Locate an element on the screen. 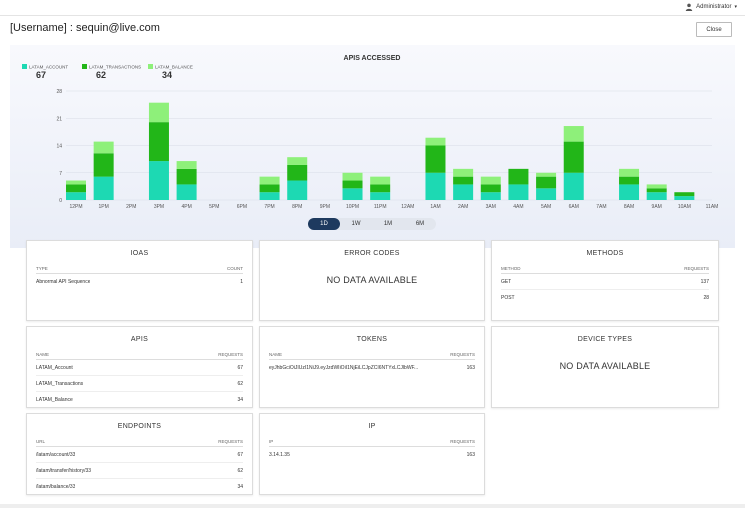 Image resolution: width=745 pixels, height=508 pixels. apis-row-value: 67 is located at coordinates (240, 367).